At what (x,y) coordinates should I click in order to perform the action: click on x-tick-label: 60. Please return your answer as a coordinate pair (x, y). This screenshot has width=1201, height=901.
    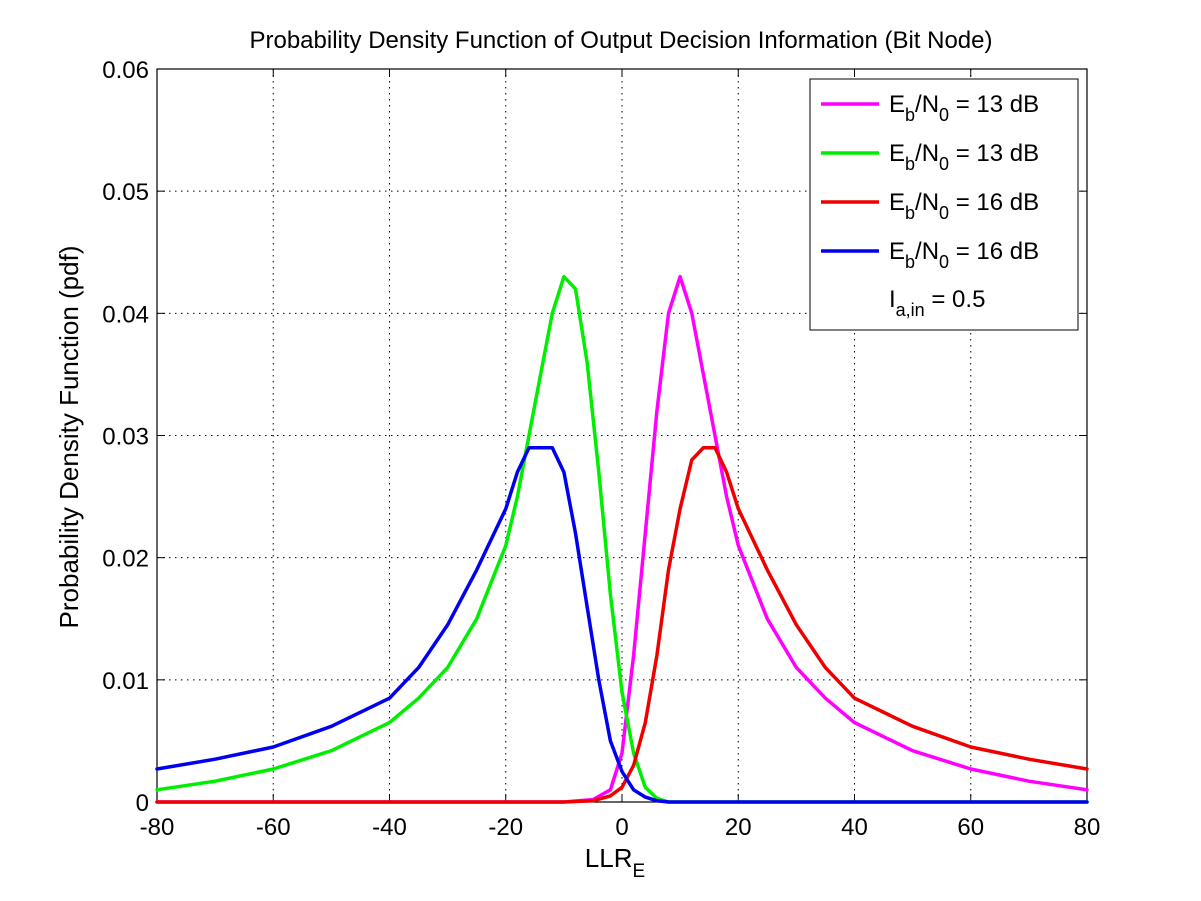
    Looking at the image, I should click on (970, 827).